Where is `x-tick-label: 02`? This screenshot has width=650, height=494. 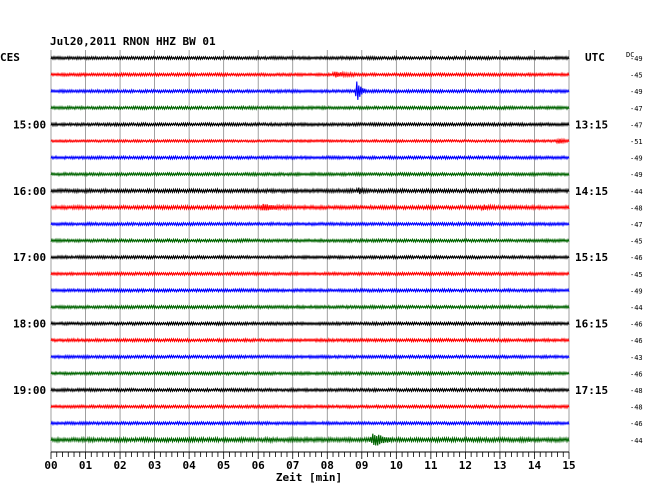 x-tick-label: 02 is located at coordinates (119, 465).